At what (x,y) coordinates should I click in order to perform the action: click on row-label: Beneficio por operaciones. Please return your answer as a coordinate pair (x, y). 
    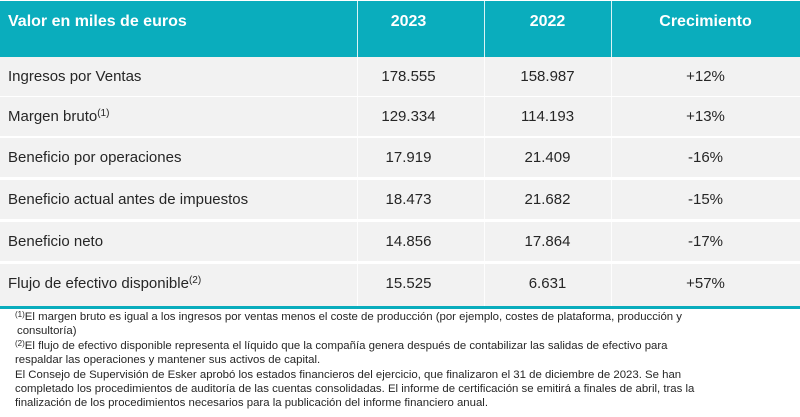
    Looking at the image, I should click on (95, 157).